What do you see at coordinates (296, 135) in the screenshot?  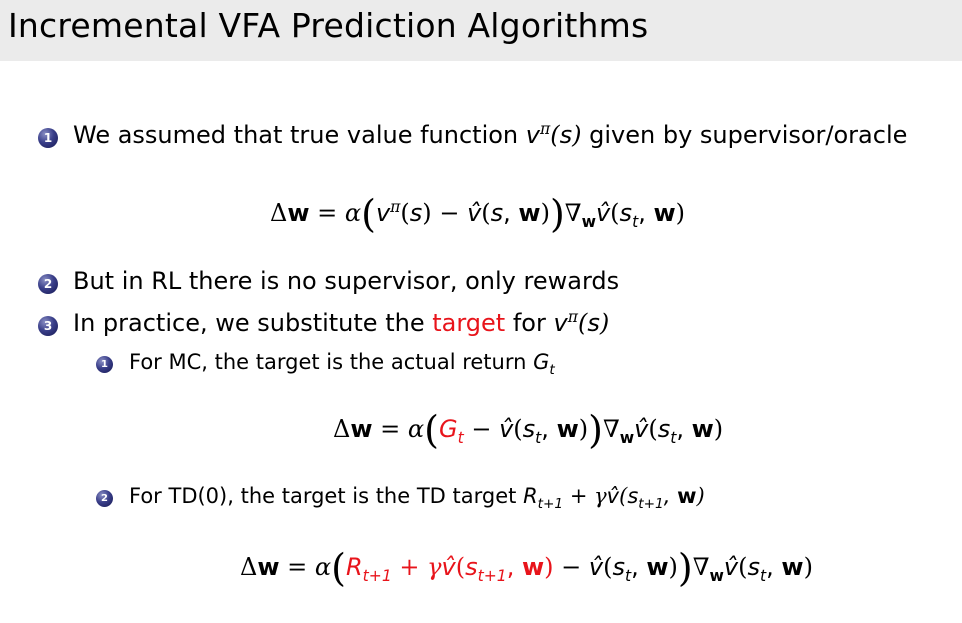 I see `item-1-text: We assumed that true value function` at bounding box center [296, 135].